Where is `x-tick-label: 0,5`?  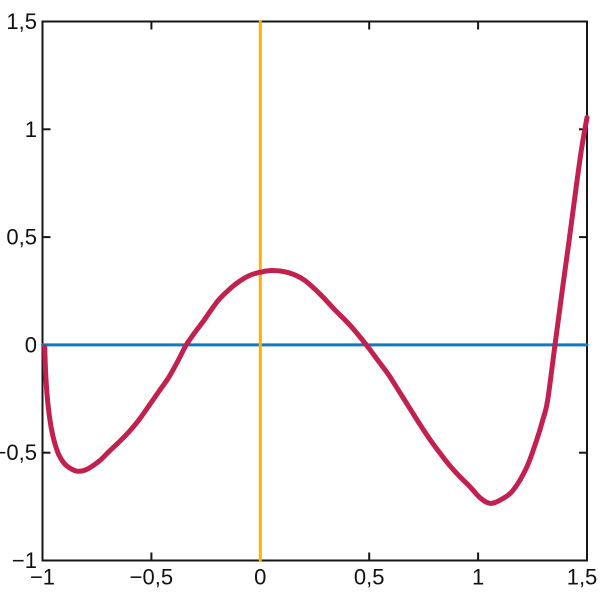
x-tick-label: 0,5 is located at coordinates (369, 577).